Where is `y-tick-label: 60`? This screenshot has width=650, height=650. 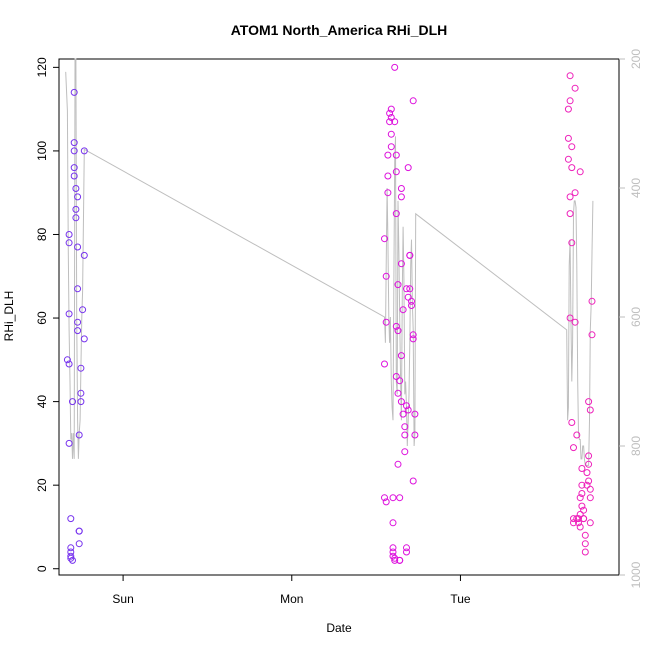
y-tick-label: 60 is located at coordinates (42, 318).